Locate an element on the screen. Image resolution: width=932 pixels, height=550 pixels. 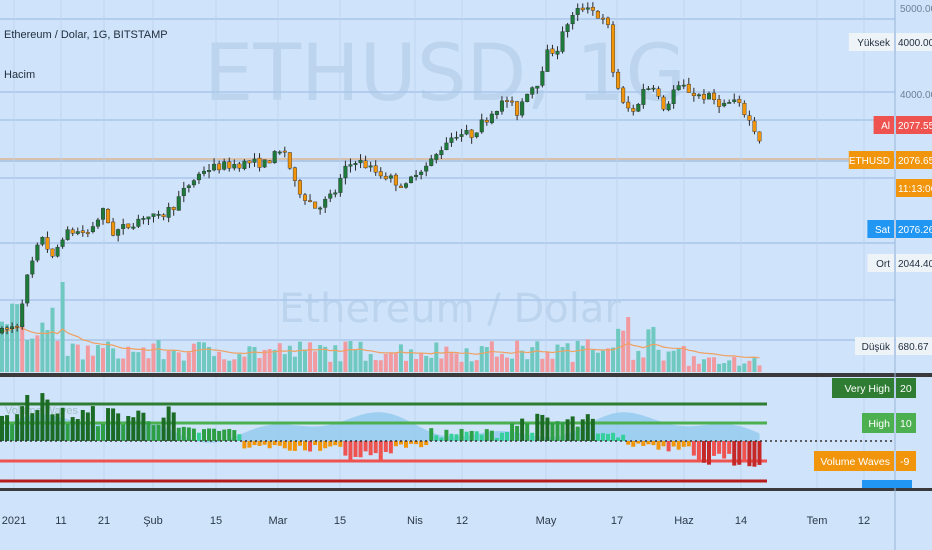
time-tick-label: 12 is located at coordinates (864, 521).